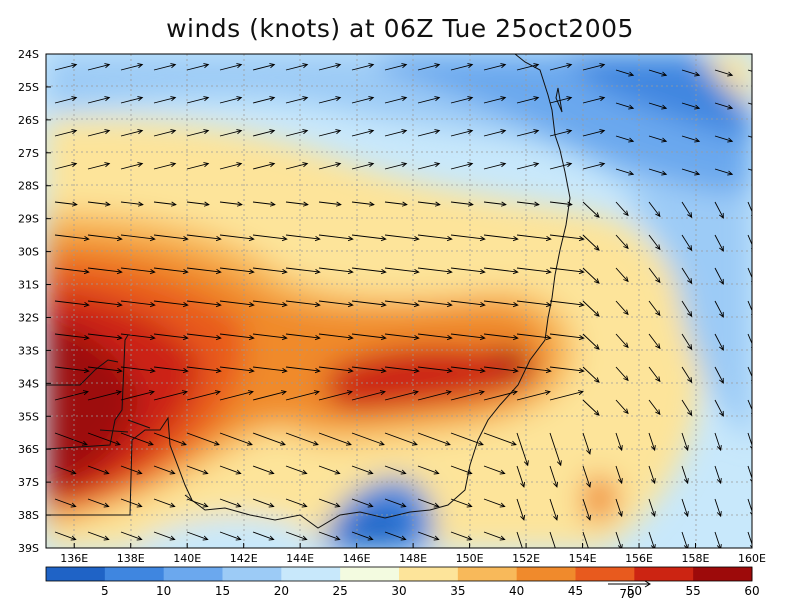  I want to click on reference-vector-head, so click(647, 584).